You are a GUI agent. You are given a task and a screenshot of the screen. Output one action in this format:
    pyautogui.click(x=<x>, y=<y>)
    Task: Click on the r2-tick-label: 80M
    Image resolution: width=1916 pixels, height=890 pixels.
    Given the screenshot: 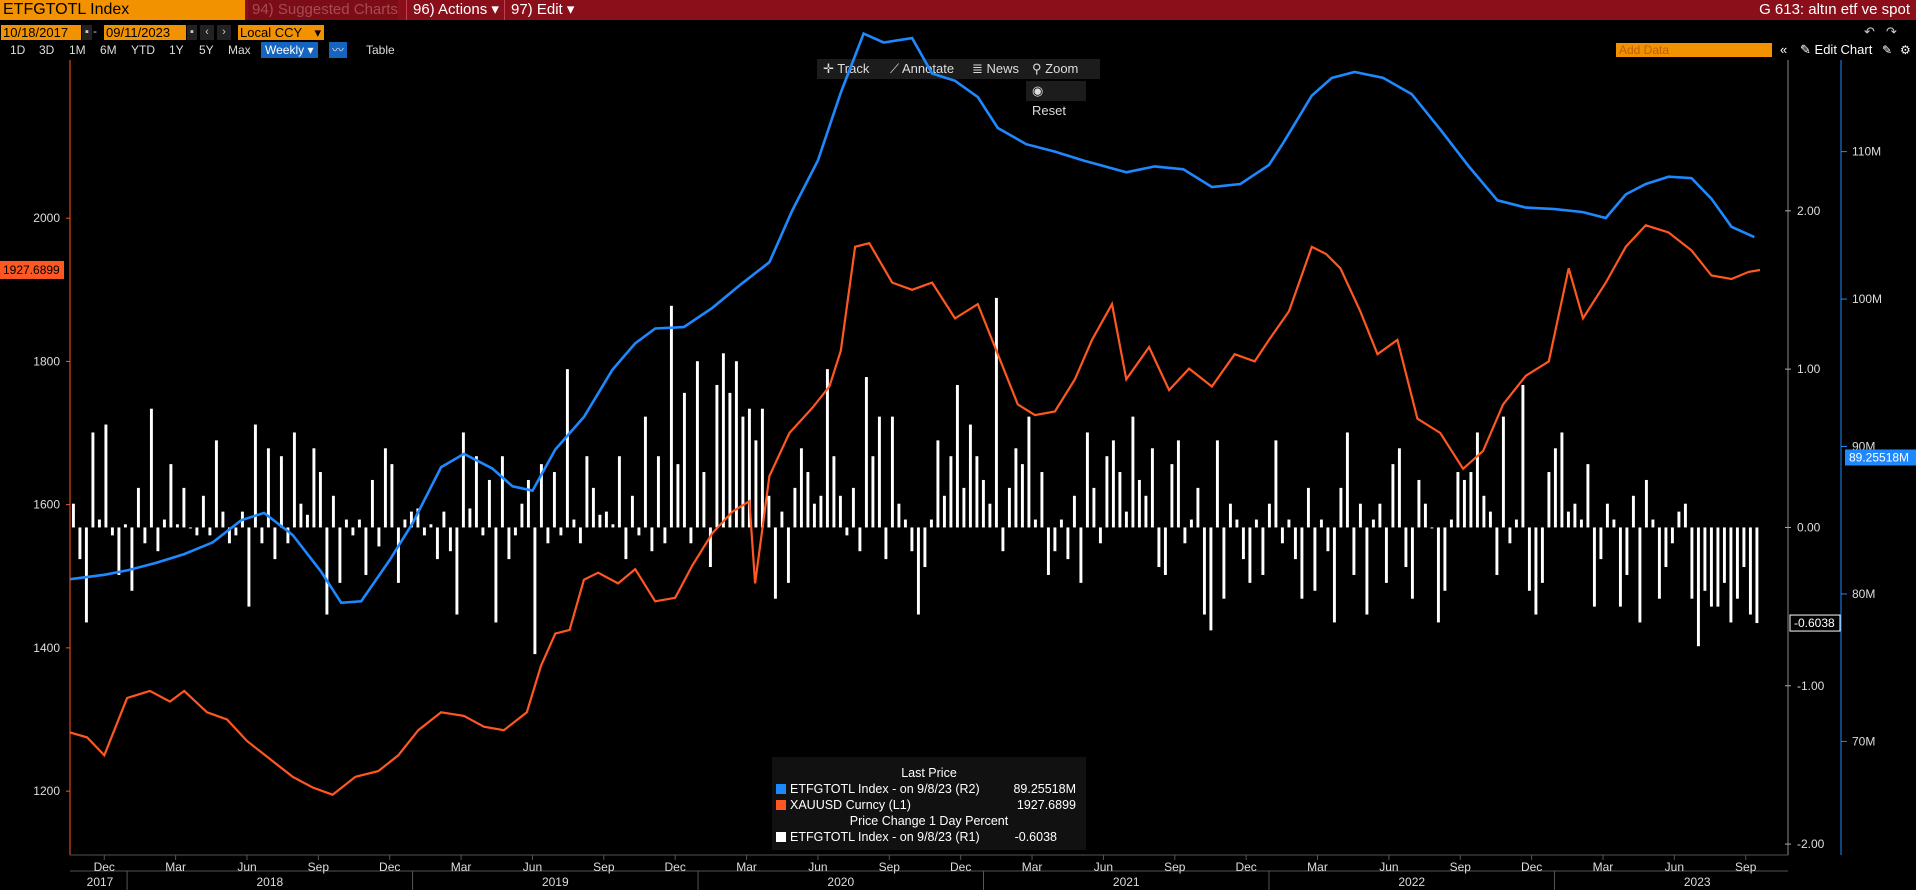 What is the action you would take?
    pyautogui.click(x=1863, y=594)
    